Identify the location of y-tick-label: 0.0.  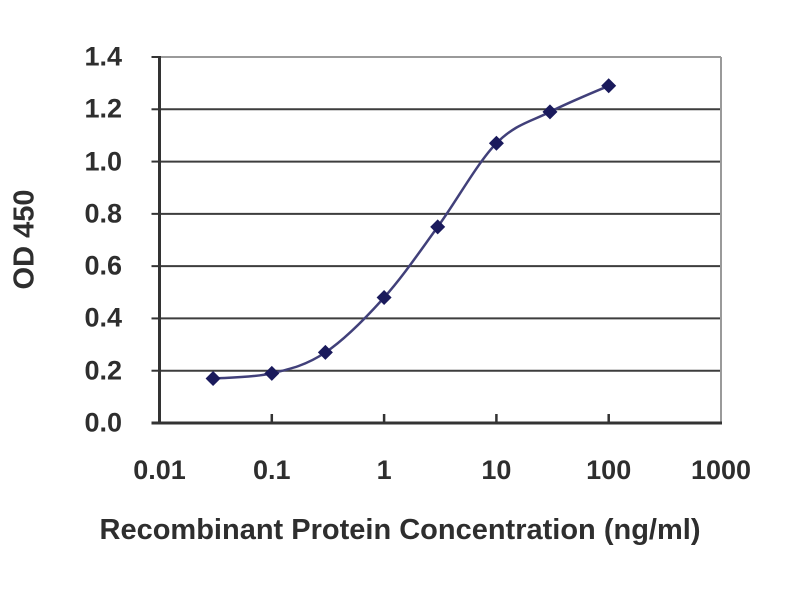
(103, 422).